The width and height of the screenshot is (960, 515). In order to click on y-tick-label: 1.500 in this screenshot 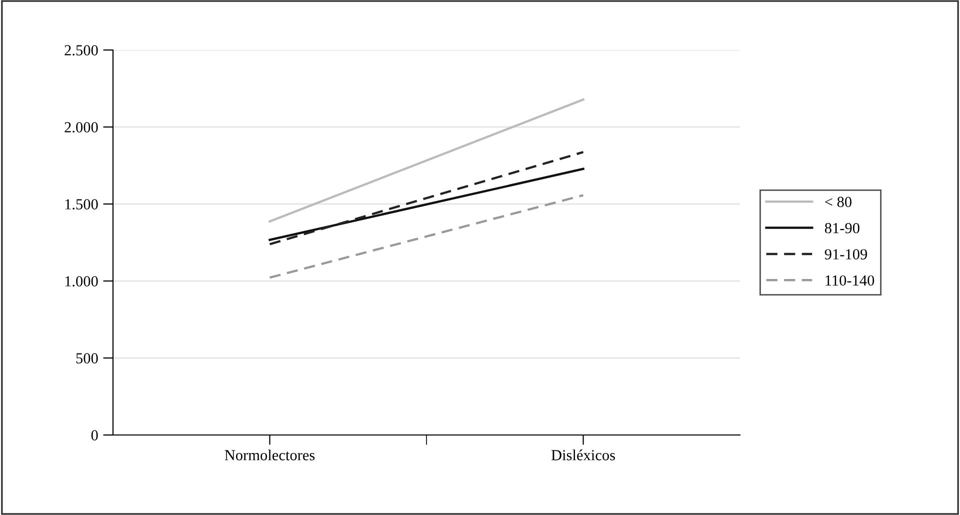, I will do `click(81, 204)`.